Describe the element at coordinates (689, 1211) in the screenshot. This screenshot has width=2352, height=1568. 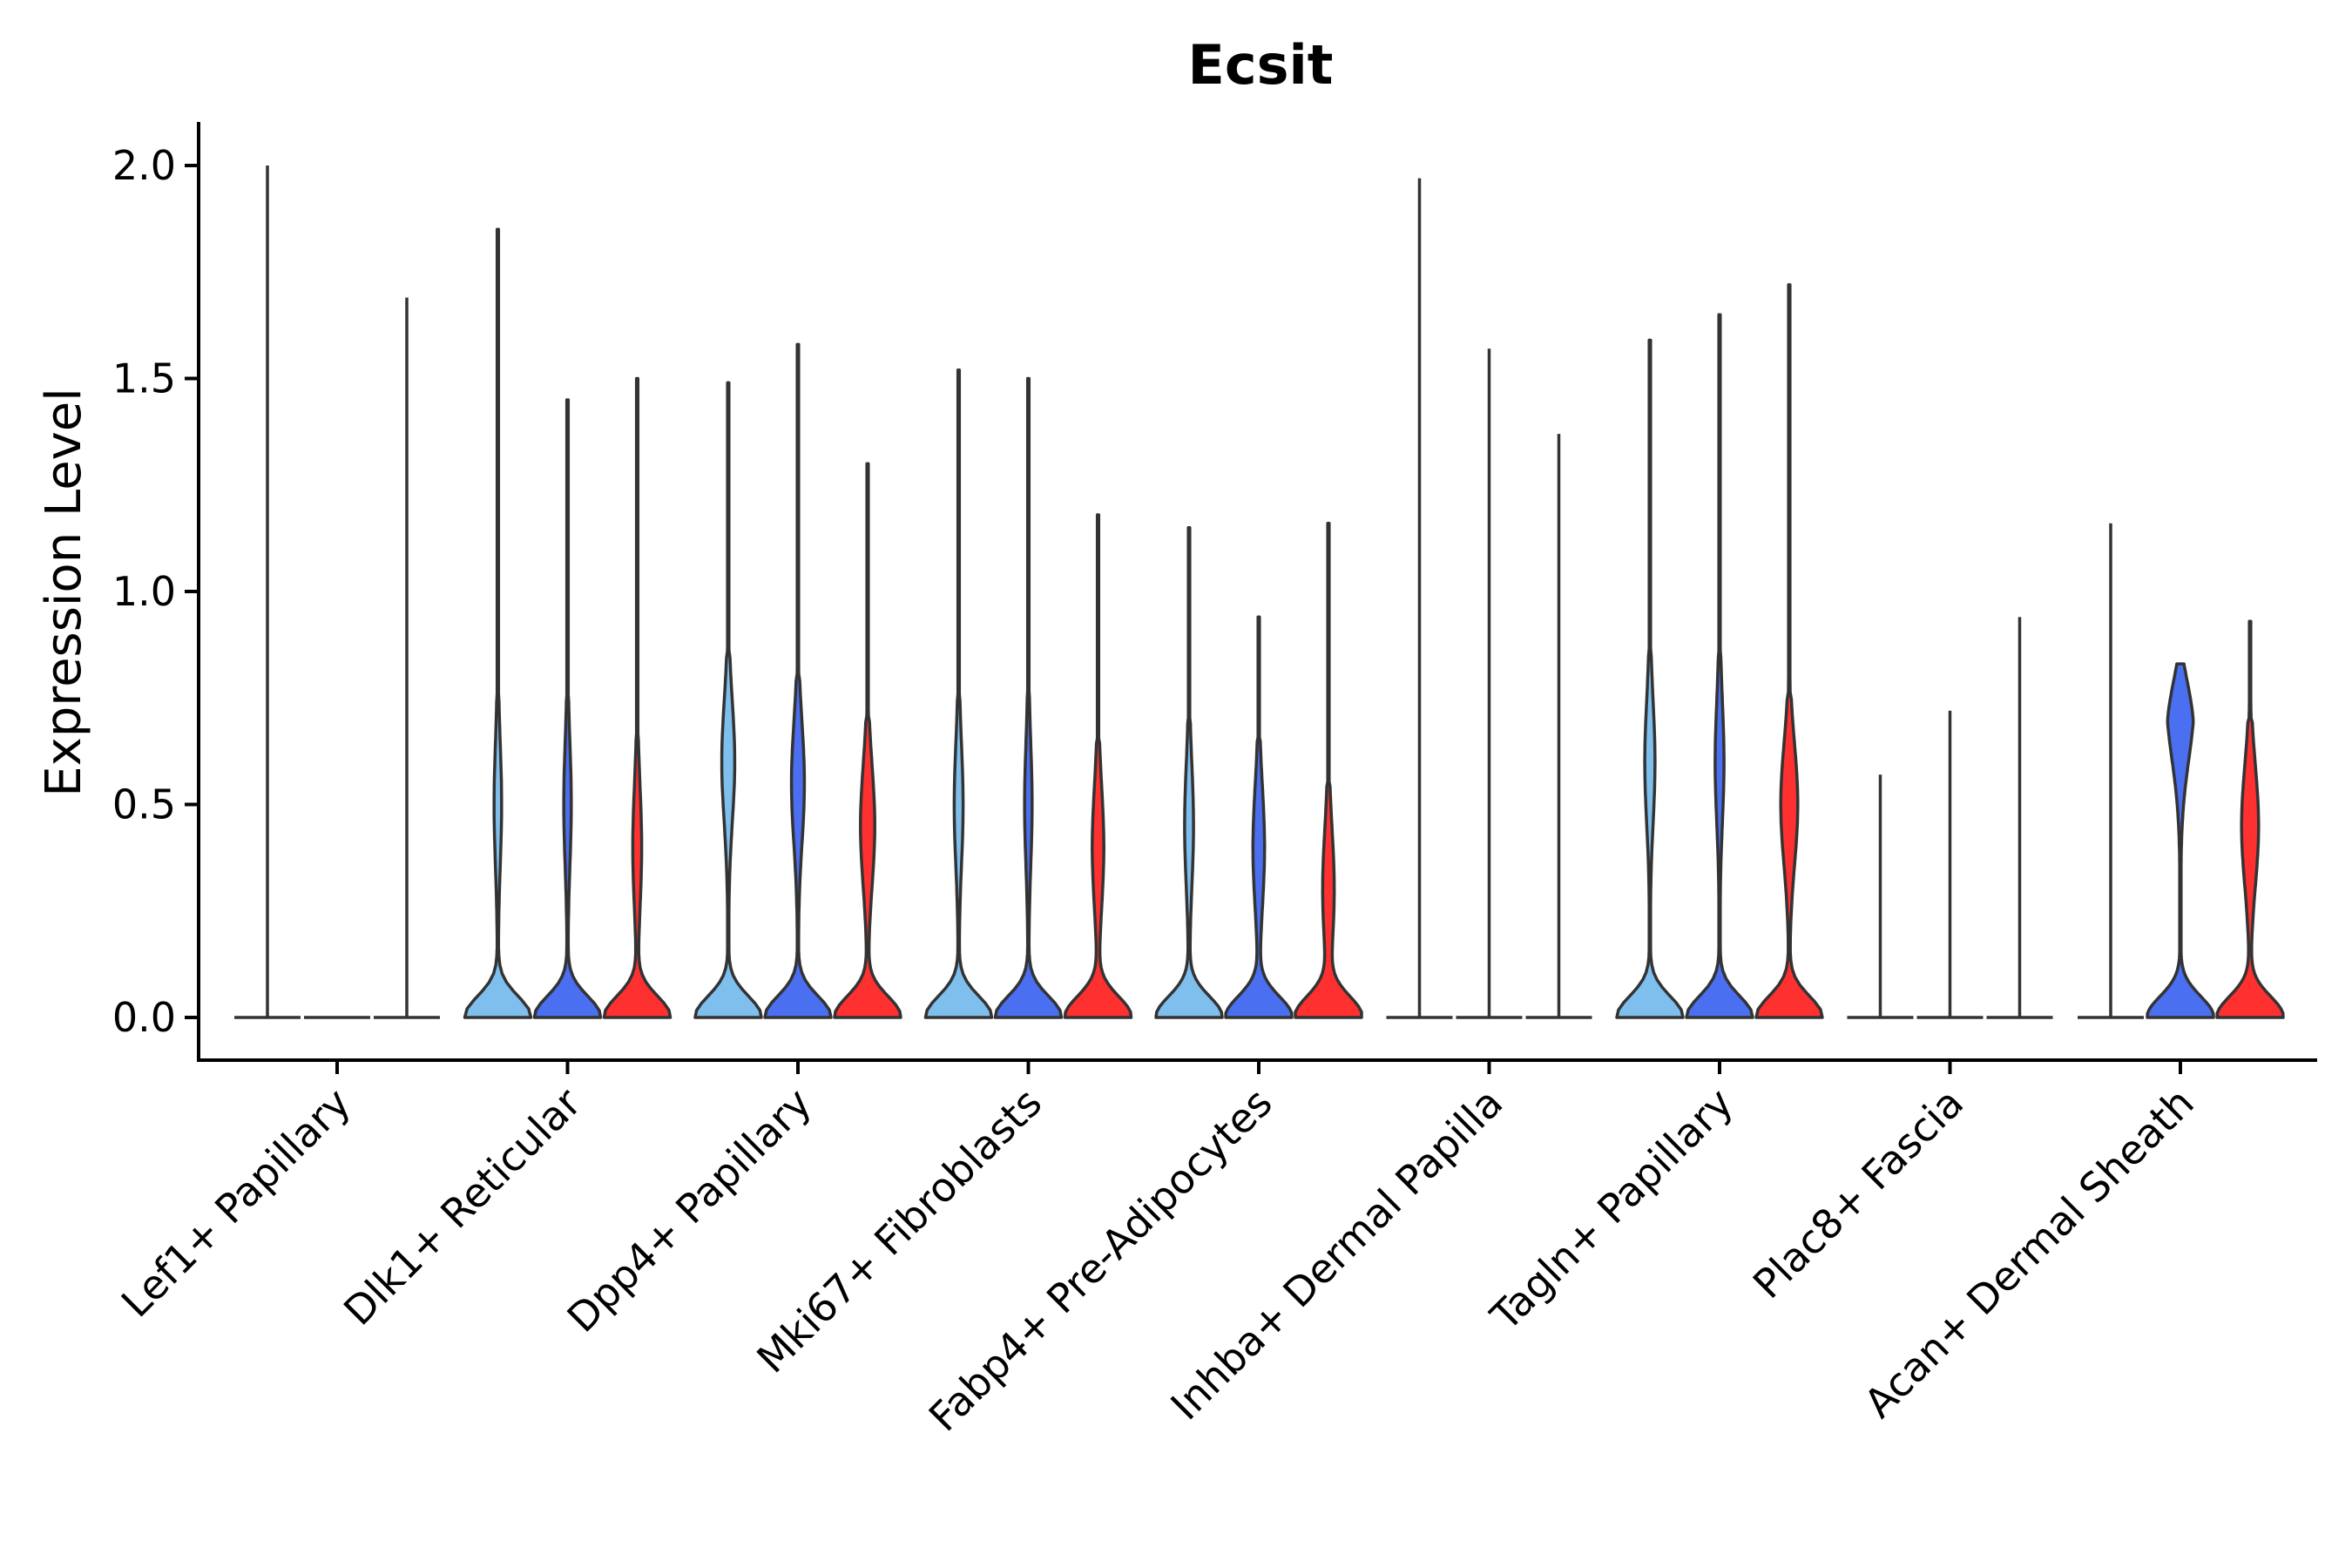
I see `x-tick-label: Dpp4+ Papillary` at that location.